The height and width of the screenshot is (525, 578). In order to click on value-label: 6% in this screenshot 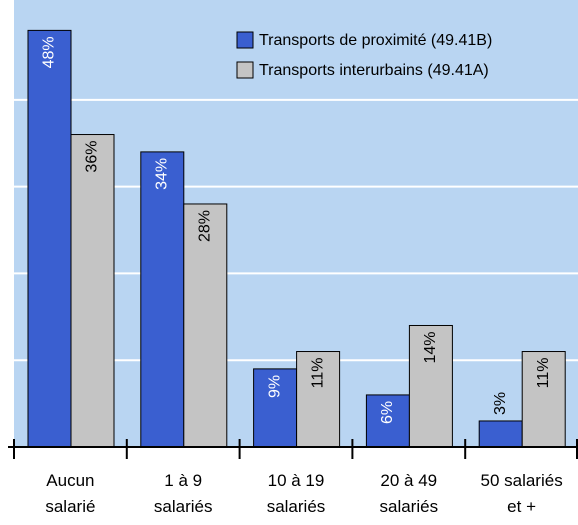, I will do `click(387, 412)`.